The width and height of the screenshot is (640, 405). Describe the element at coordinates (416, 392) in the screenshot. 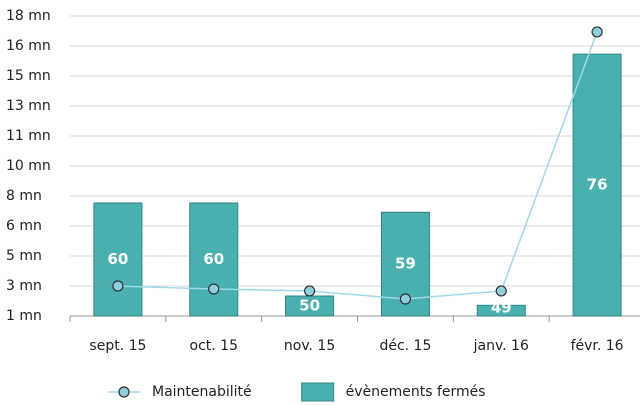

I see `legend-label: évènements fermés` at that location.